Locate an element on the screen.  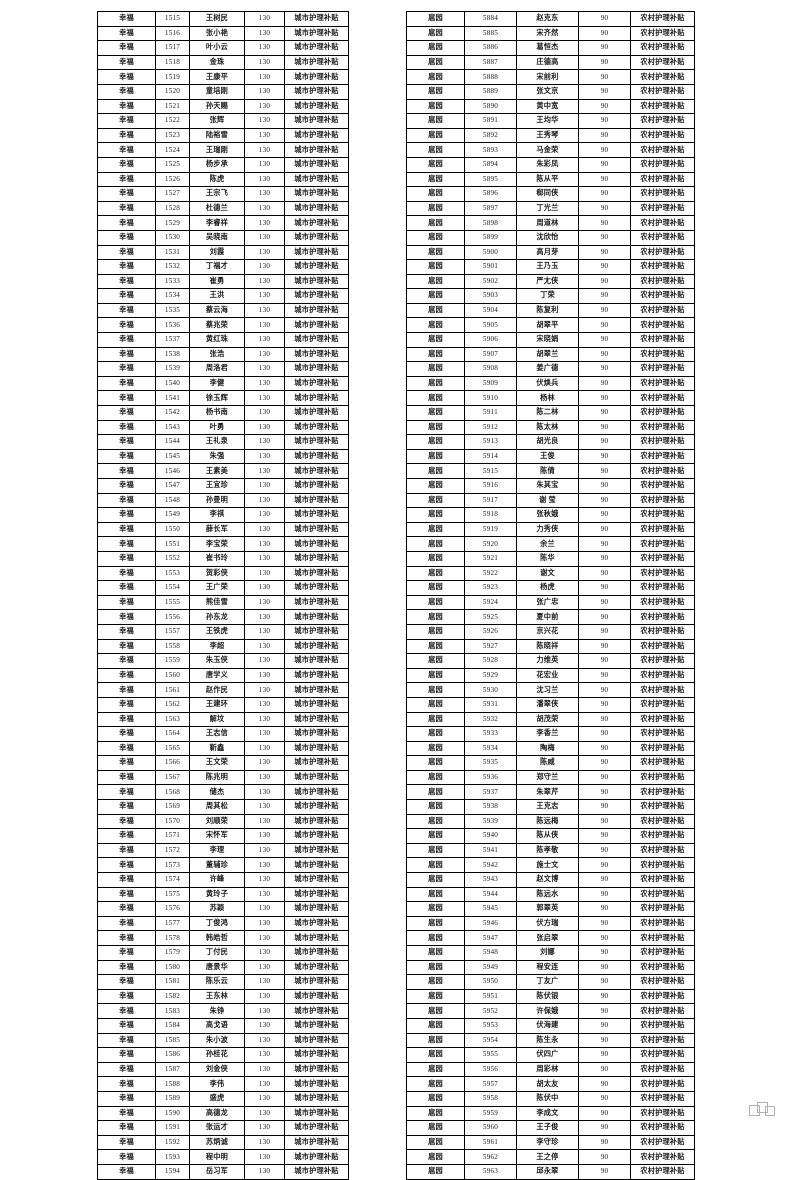
cell-person-name: 解坟 is located at coordinates (217, 719).